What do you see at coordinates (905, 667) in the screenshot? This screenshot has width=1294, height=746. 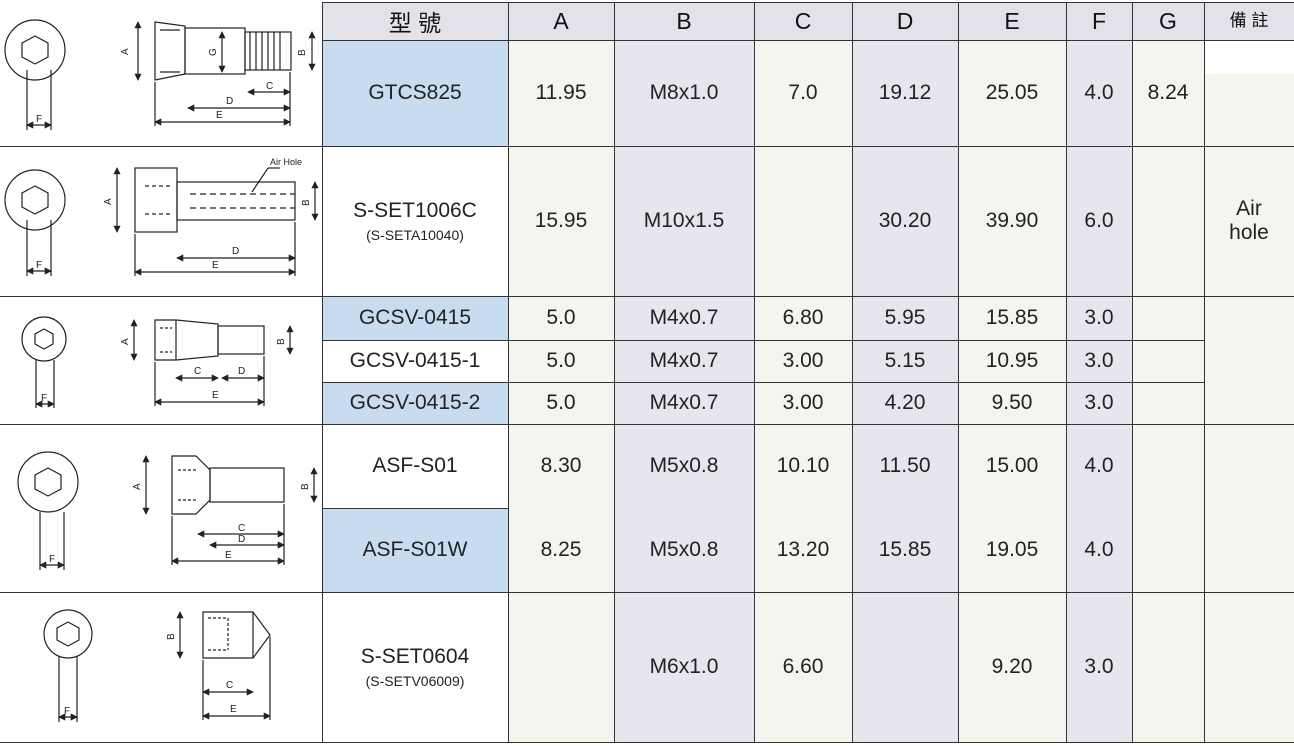 I see `value-cell-d` at bounding box center [905, 667].